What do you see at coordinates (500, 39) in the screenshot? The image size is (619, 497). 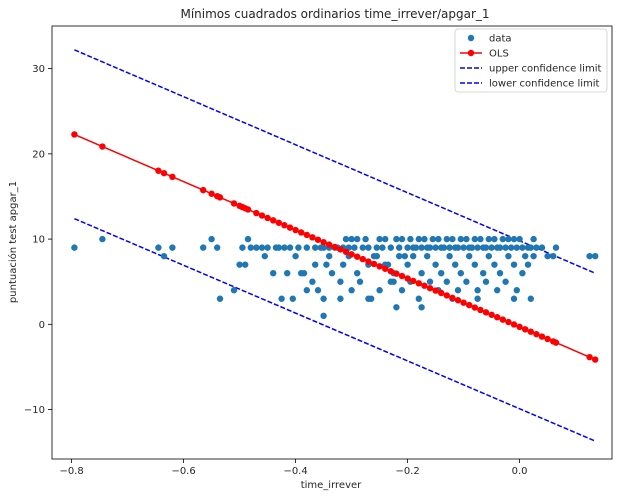 I see `legend-label: data` at bounding box center [500, 39].